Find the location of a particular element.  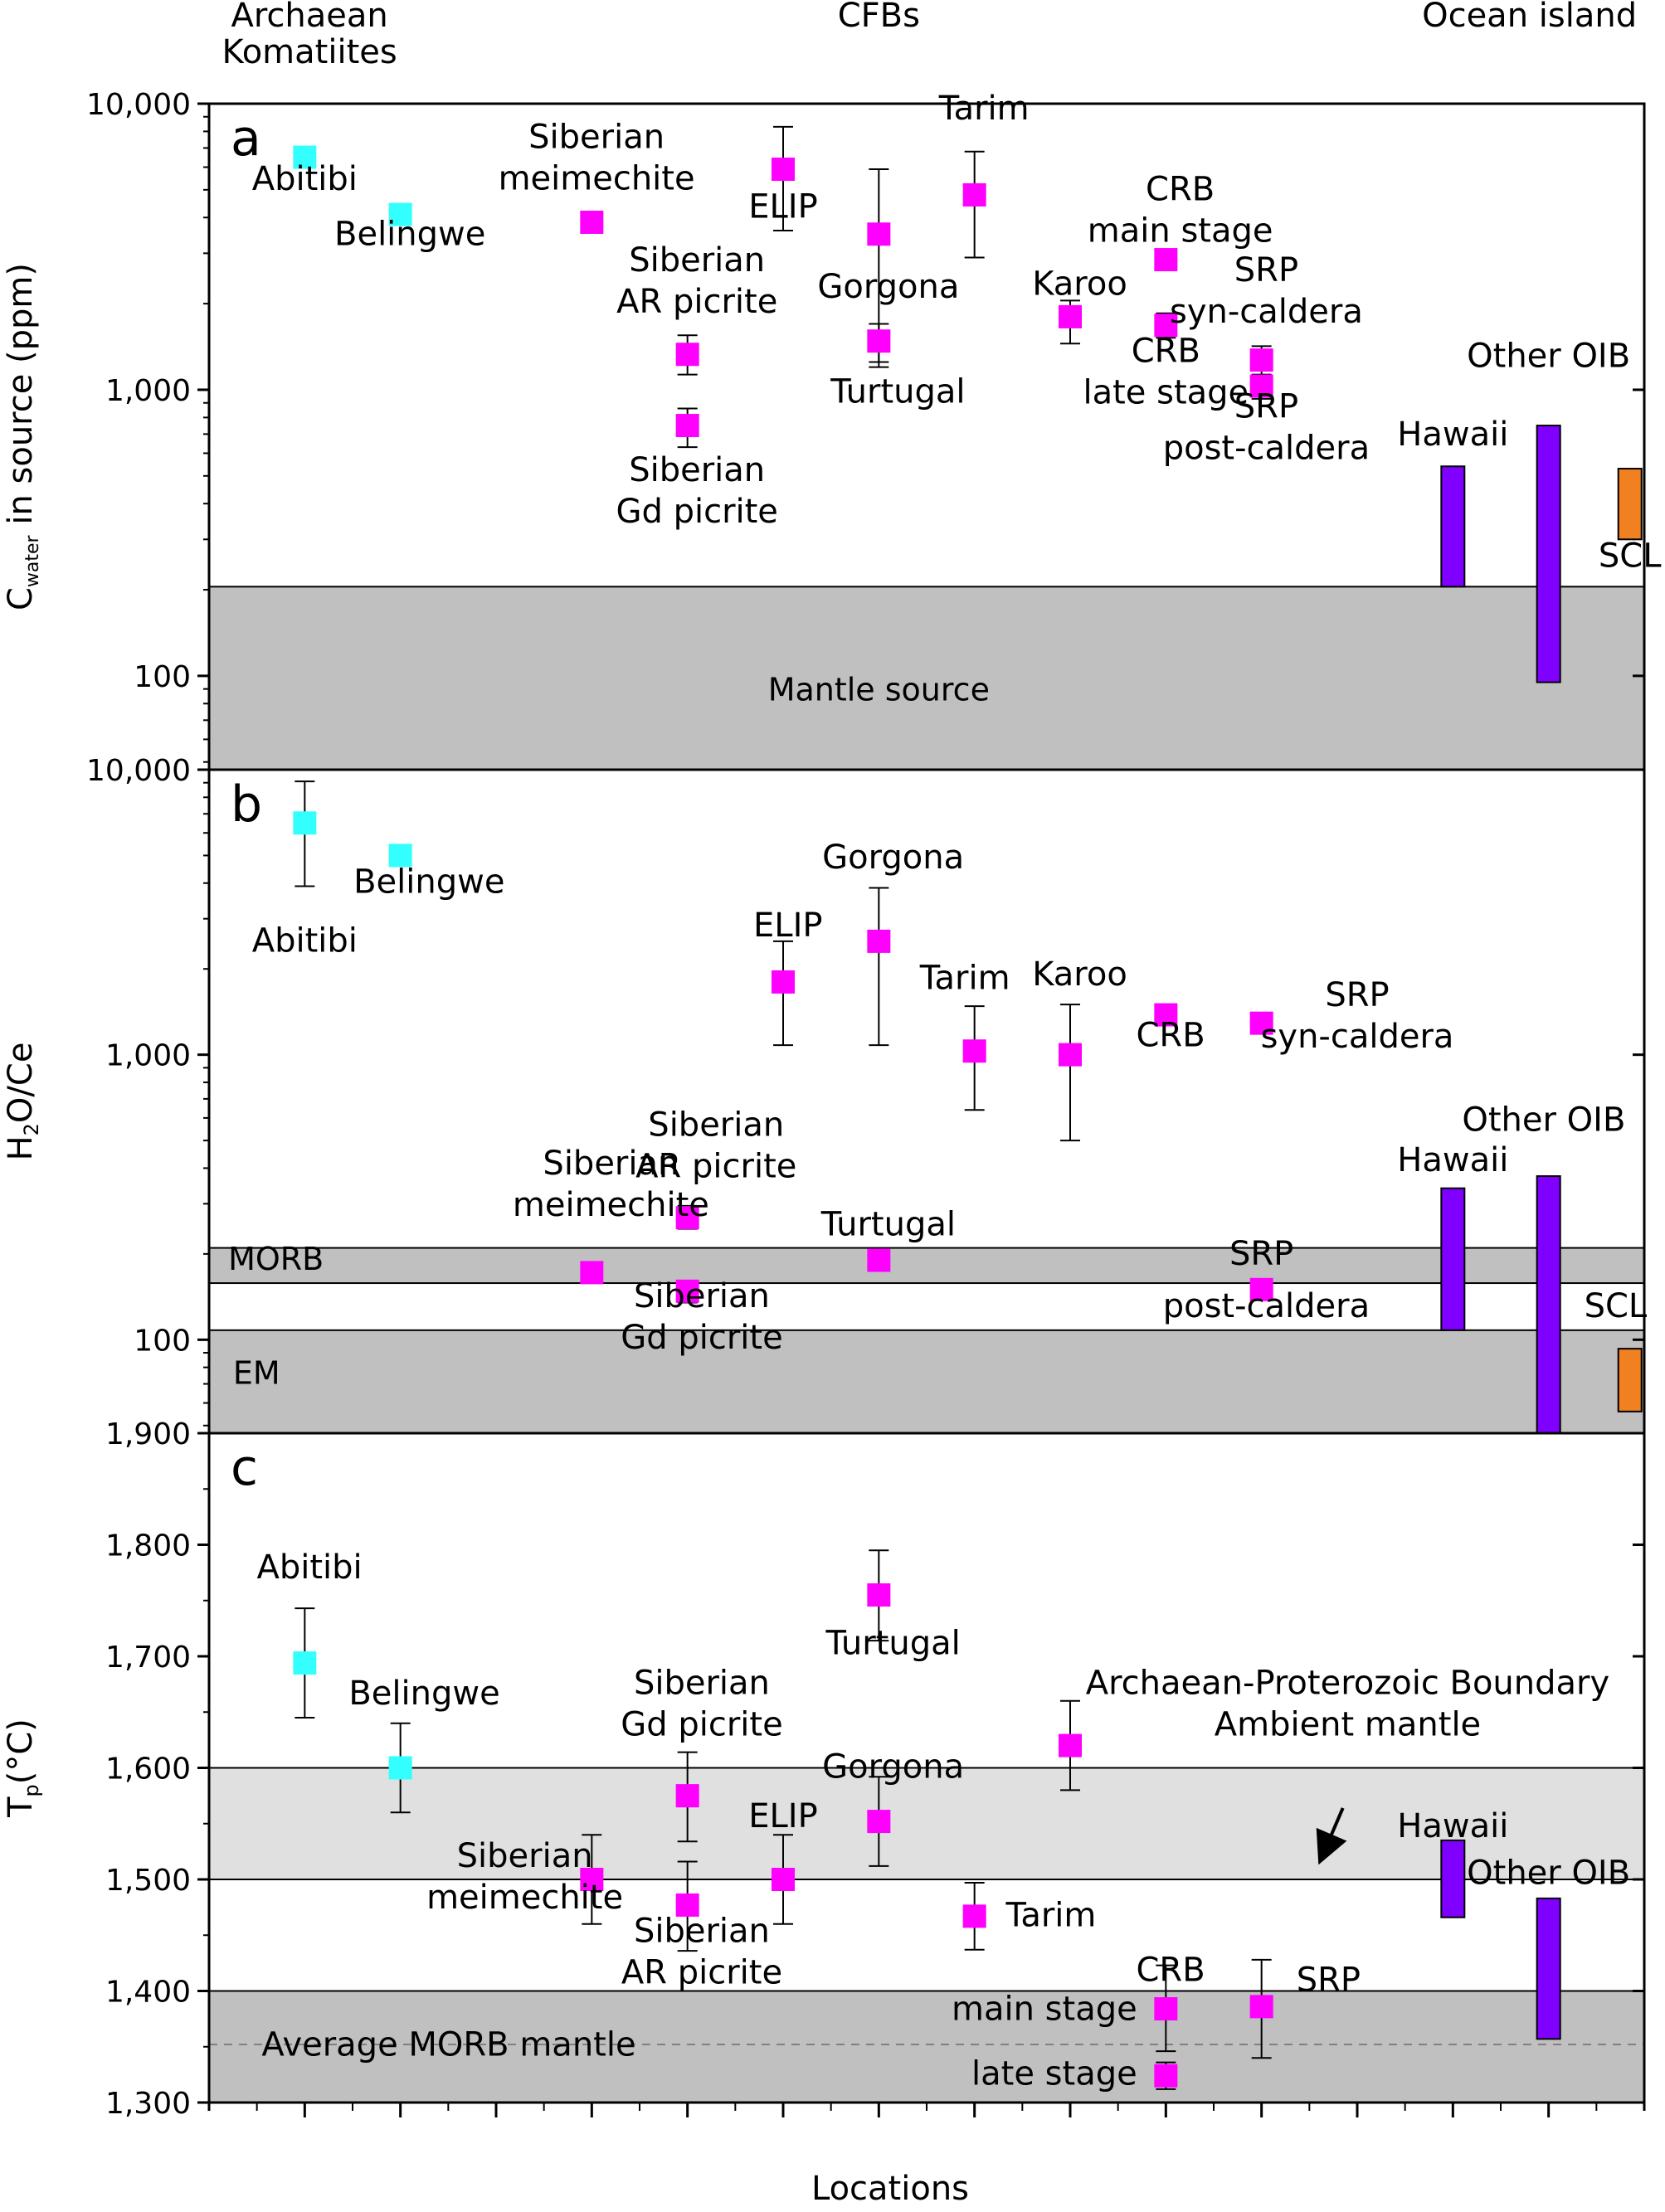

ambient-mantle-arrow is located at coordinates (1331, 1836).